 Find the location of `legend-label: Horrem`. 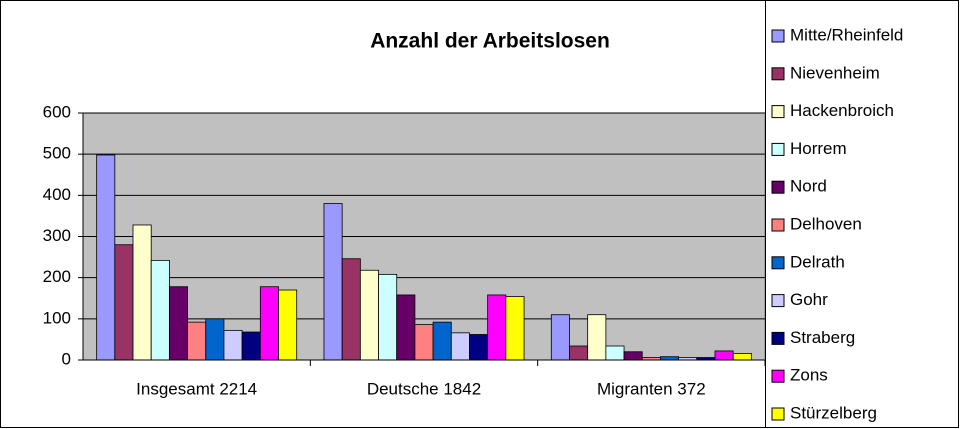

legend-label: Horrem is located at coordinates (818, 148).